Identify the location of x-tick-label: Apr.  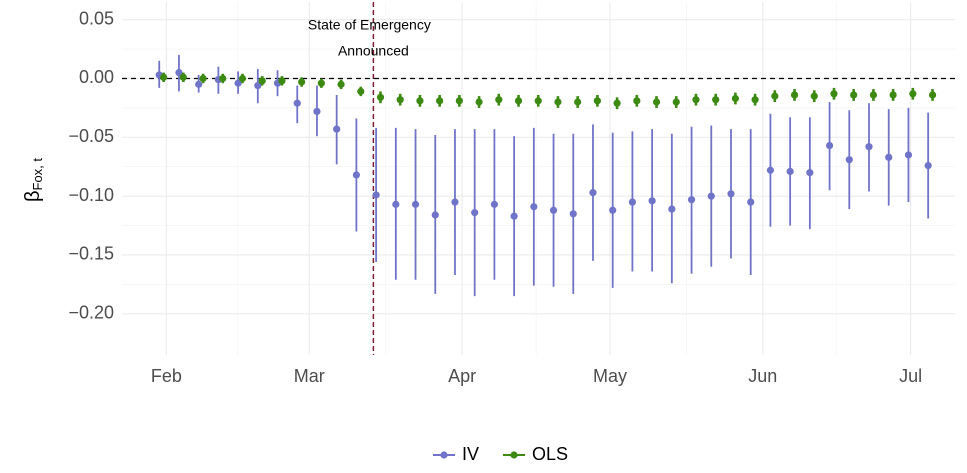
(462, 376).